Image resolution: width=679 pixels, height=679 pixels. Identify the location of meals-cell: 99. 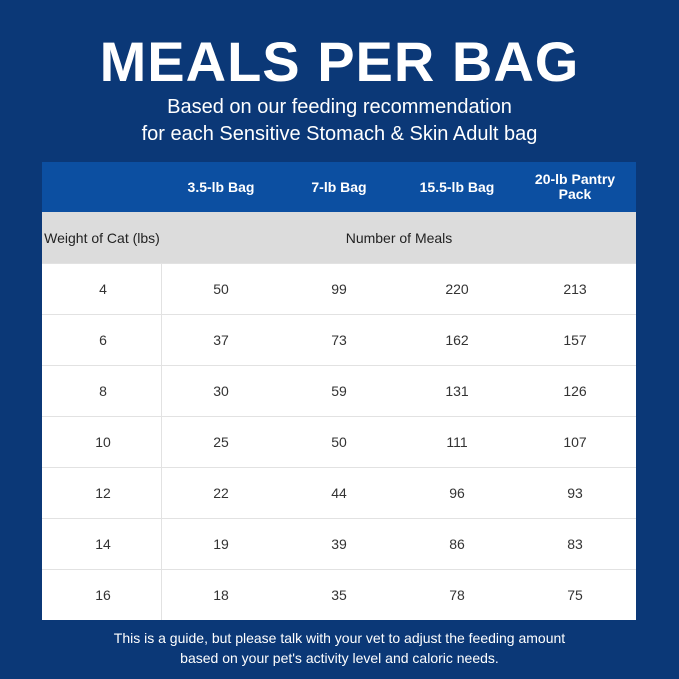
(339, 289).